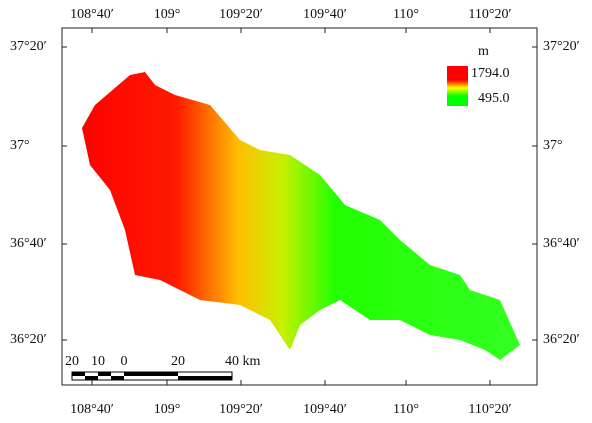 The image size is (592, 423). Describe the element at coordinates (489, 14) in the screenshot. I see `top-label: 110°20′` at that location.